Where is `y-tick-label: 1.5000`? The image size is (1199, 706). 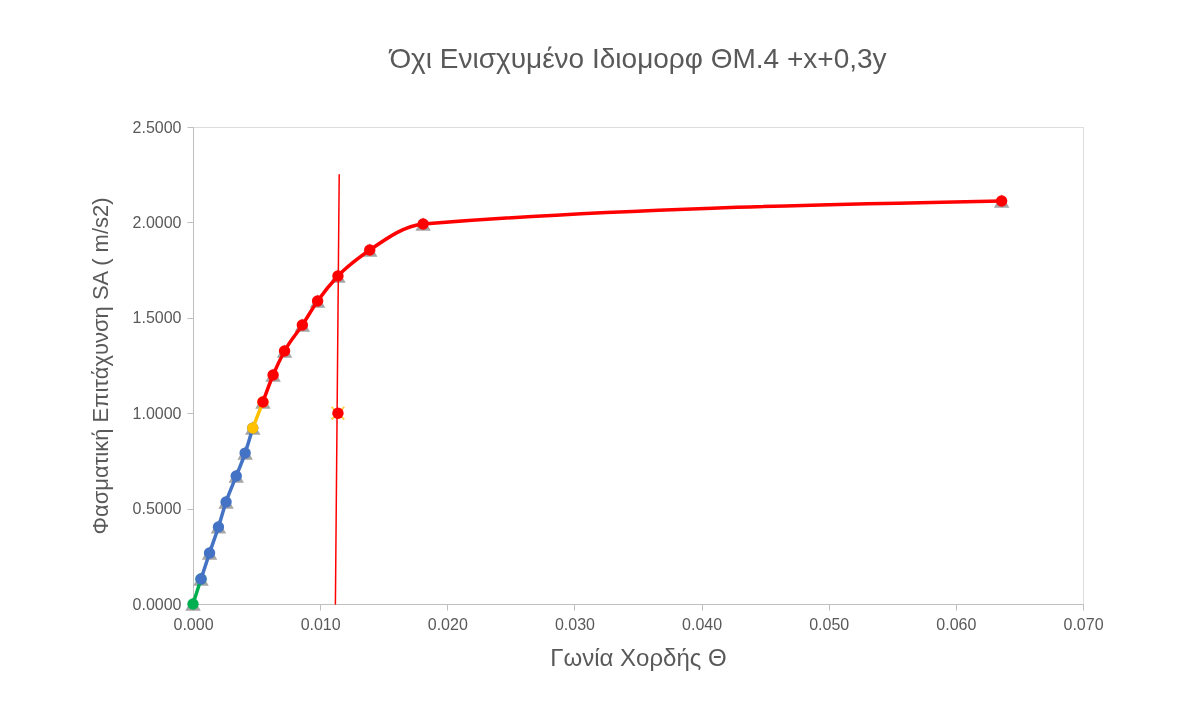
y-tick-label: 1.5000 is located at coordinates (157, 318).